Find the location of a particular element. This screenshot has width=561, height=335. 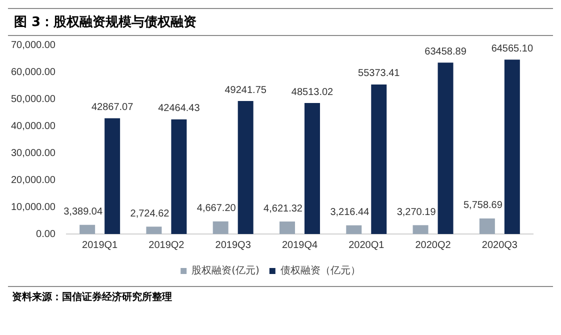

legend-label: 股权融资(亿元) is located at coordinates (226, 270).